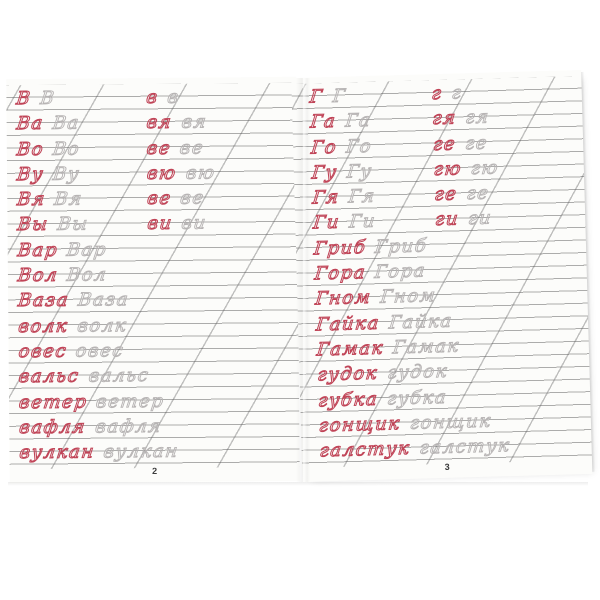  What do you see at coordinates (92, 401) in the screenshot?
I see `word-pair-main: ветер ветер` at bounding box center [92, 401].